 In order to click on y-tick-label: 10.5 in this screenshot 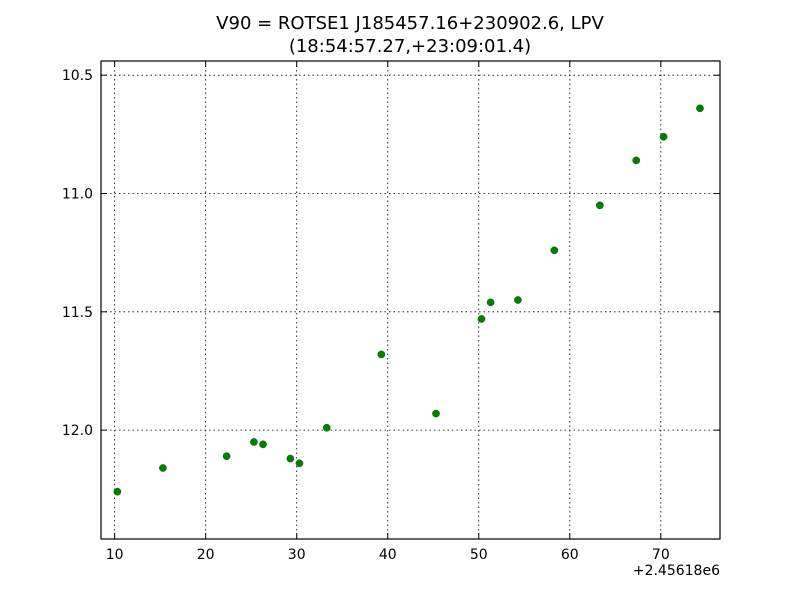, I will do `click(77, 76)`.